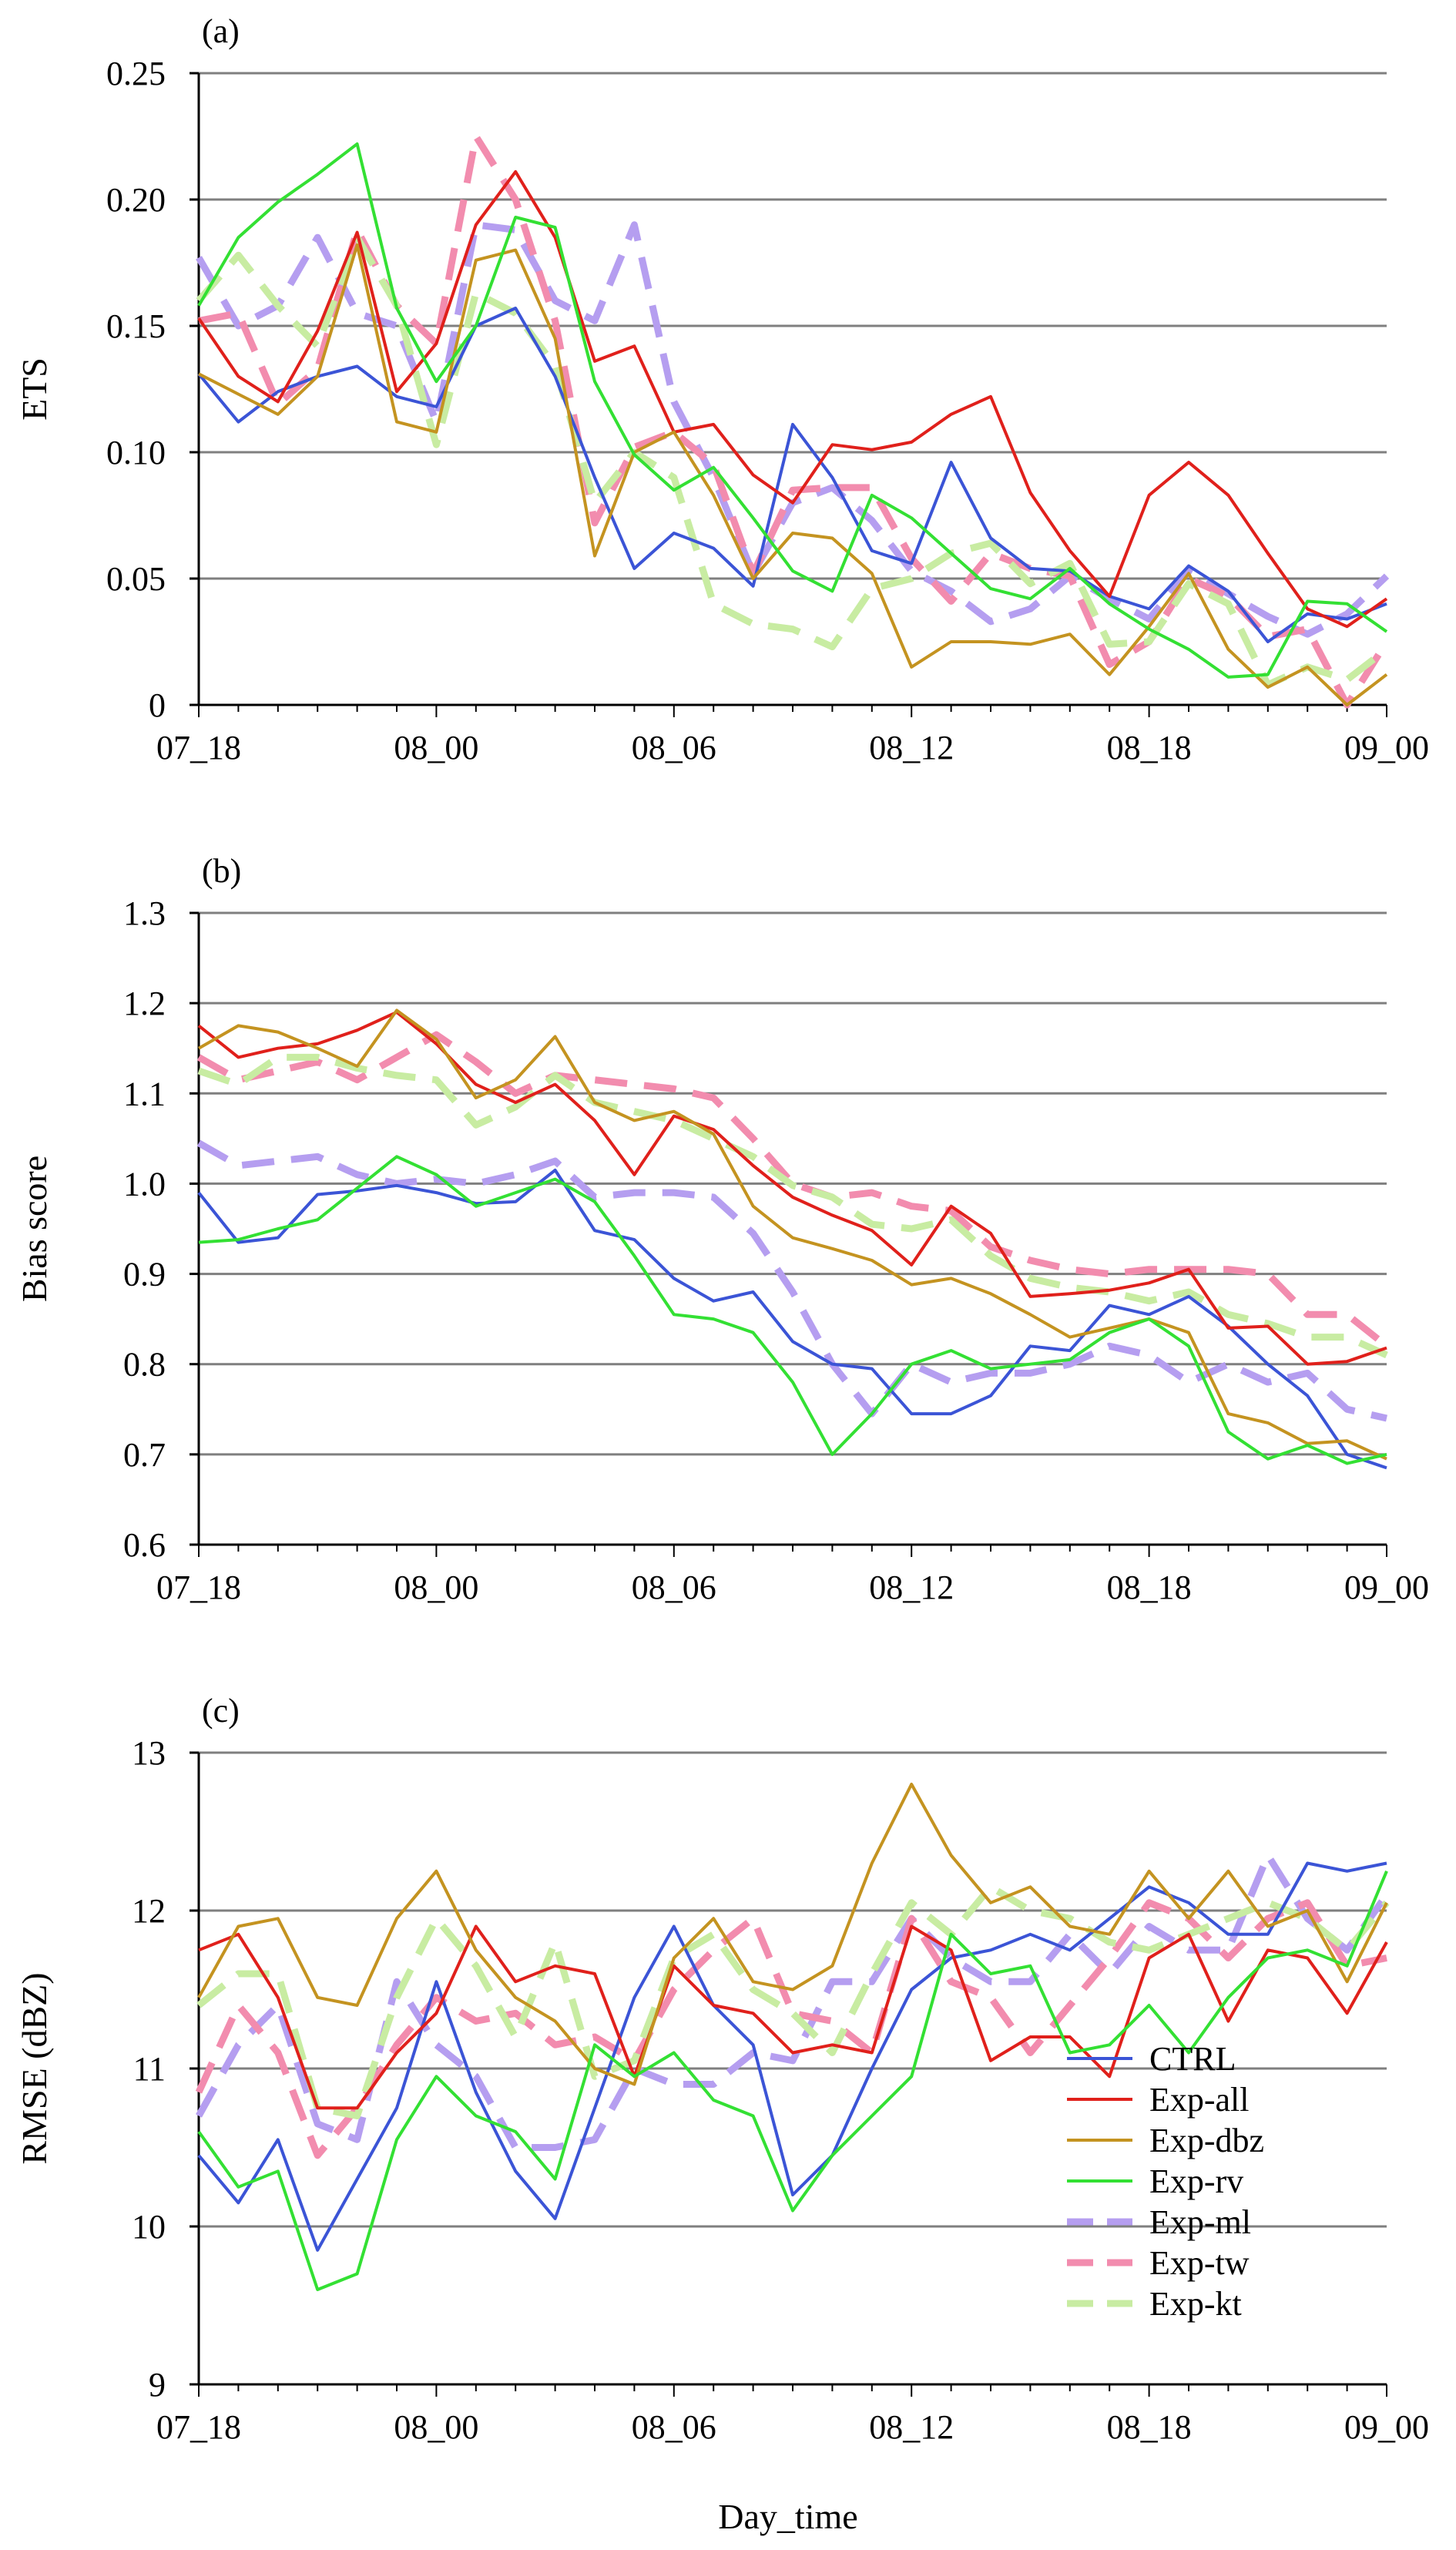 The height and width of the screenshot is (2550, 1456). I want to click on y-tick-label: 0.8, so click(144, 1365).